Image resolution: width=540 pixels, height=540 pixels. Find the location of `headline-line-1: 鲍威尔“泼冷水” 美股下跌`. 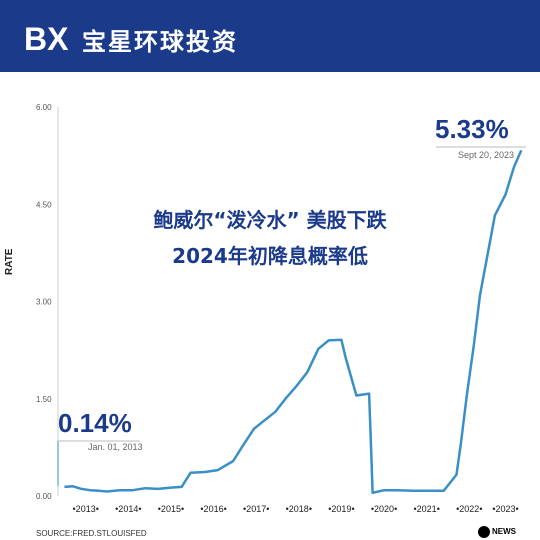

headline-line-1: 鲍威尔“泼冷水” 美股下跌 is located at coordinates (270, 220).